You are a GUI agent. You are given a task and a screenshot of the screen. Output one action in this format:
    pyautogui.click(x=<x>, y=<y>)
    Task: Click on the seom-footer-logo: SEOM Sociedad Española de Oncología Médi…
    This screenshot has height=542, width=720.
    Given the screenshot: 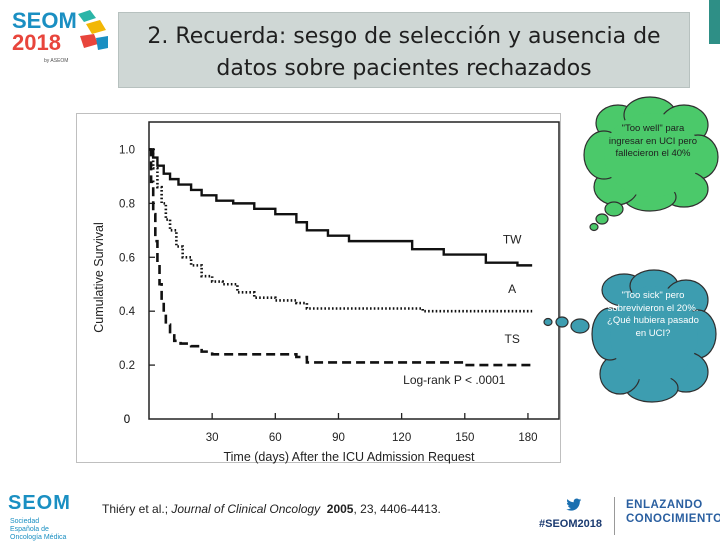 What is the action you would take?
    pyautogui.click(x=39, y=516)
    